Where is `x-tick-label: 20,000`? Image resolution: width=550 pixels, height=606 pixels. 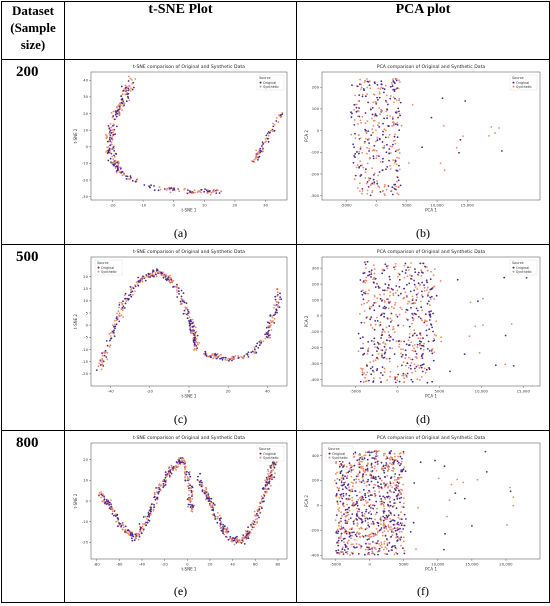 x-tick-label: 20,000 is located at coordinates (506, 564).